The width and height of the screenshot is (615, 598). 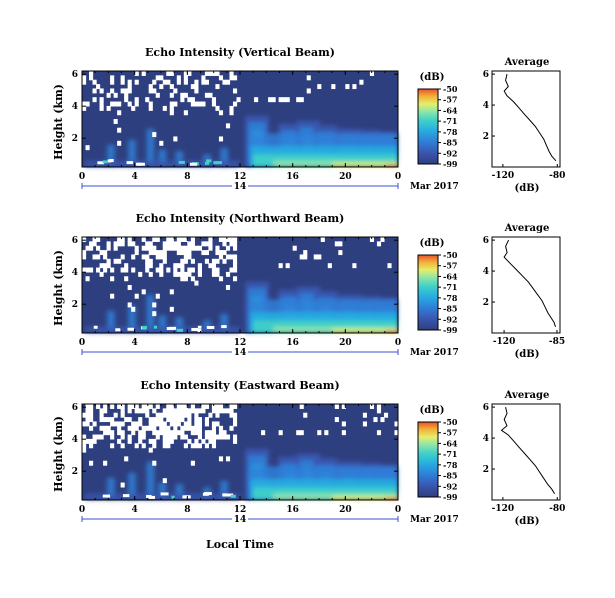 What do you see at coordinates (228, 111) in the screenshot?
I see `missing-data` at bounding box center [228, 111].